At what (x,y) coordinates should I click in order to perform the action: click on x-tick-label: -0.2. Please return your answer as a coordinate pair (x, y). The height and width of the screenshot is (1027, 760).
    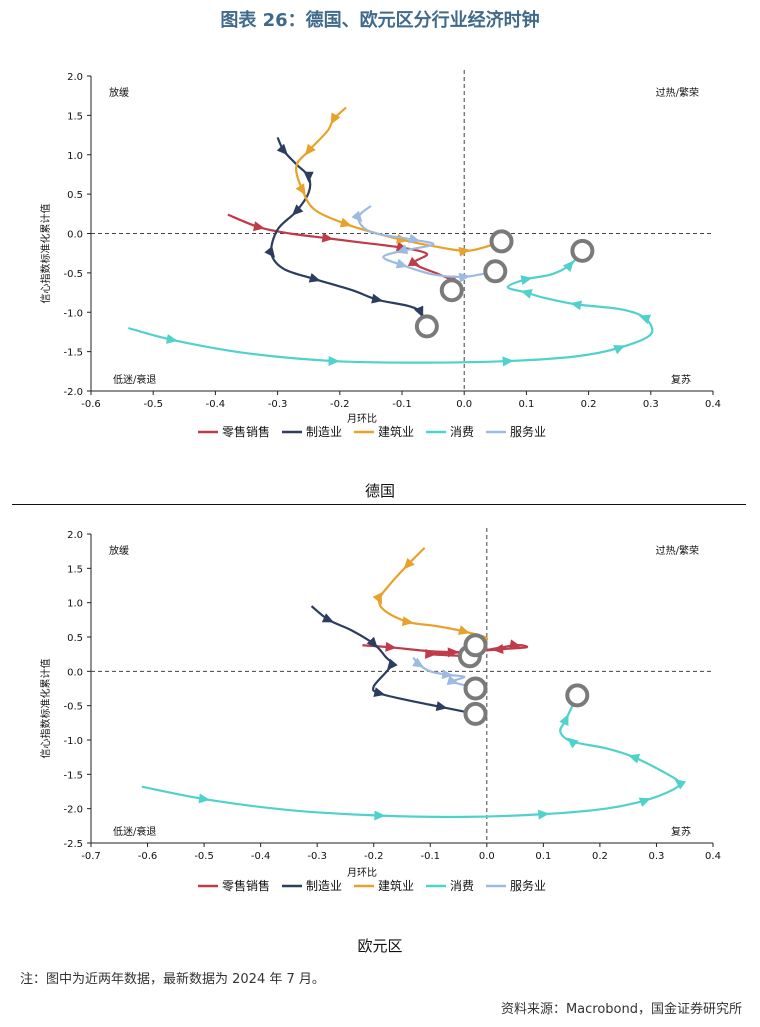
    Looking at the image, I should click on (340, 404).